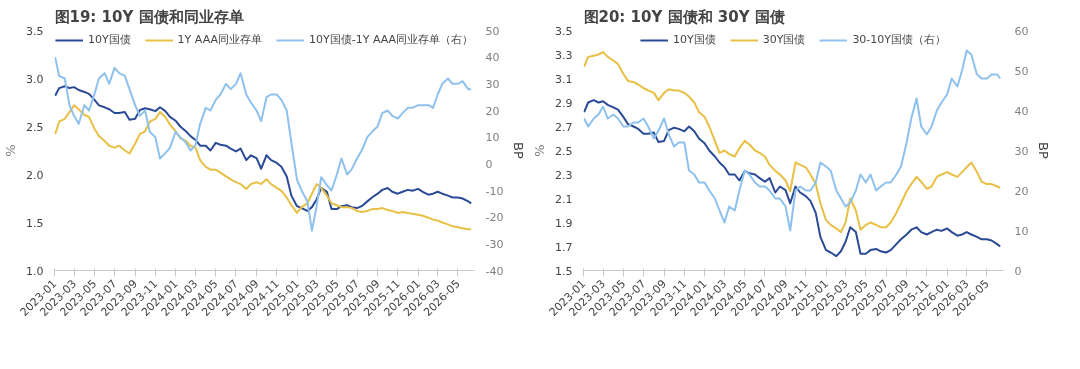 Image resolution: width=1080 pixels, height=369 pixels. I want to click on legend-label: 10Y国债-1Y AAA同业存单（右）, so click(391, 39).